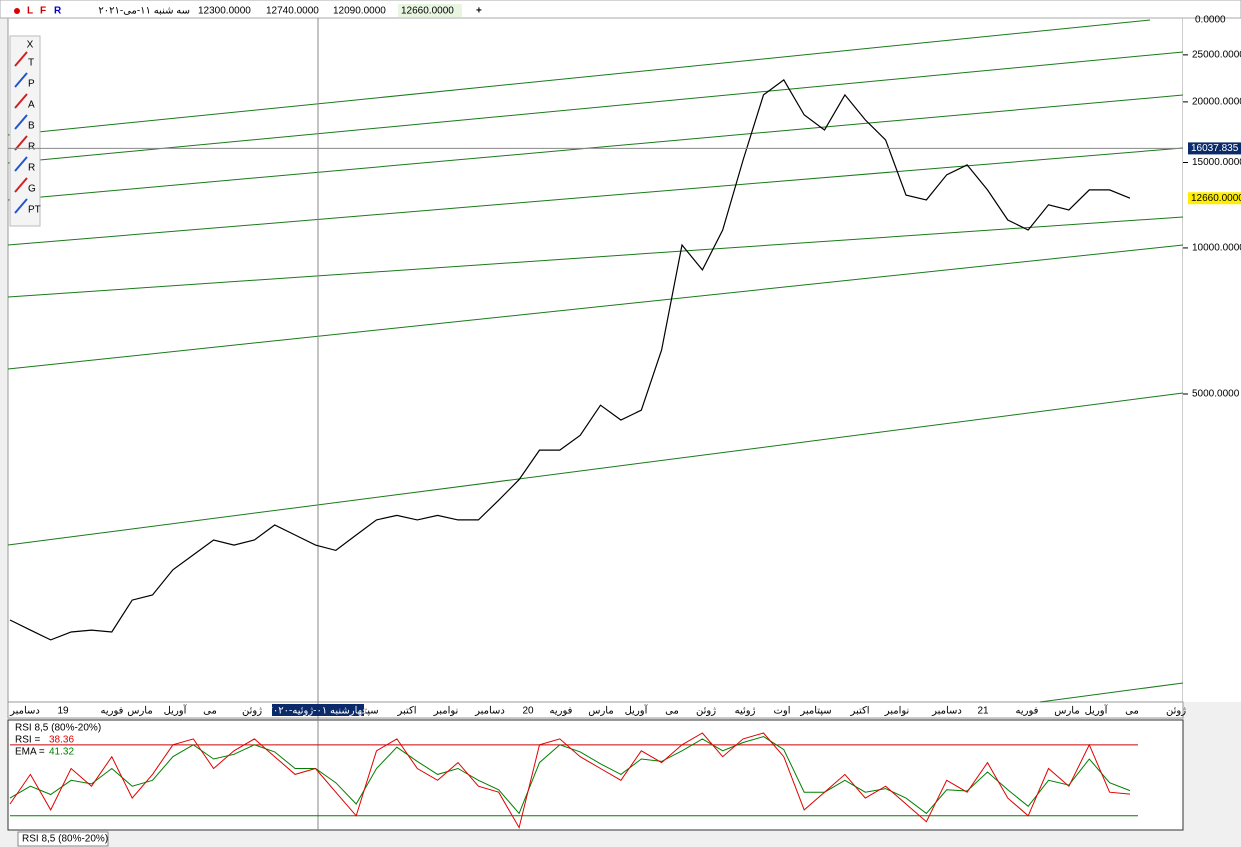 The width and height of the screenshot is (1241, 847). Describe the element at coordinates (32, 189) in the screenshot. I see `tool-label: G` at that location.